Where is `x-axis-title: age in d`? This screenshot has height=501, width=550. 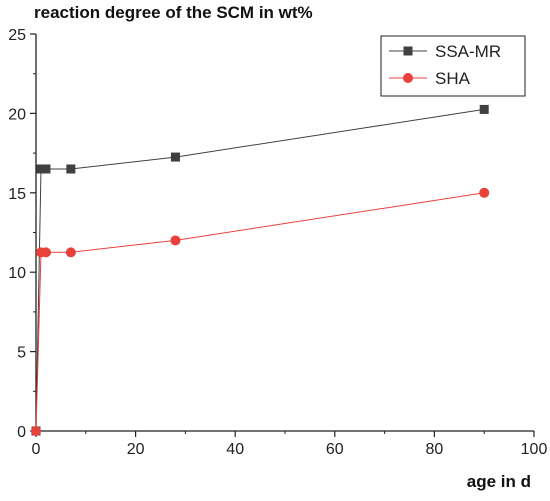 x-axis-title: age in d is located at coordinates (499, 481).